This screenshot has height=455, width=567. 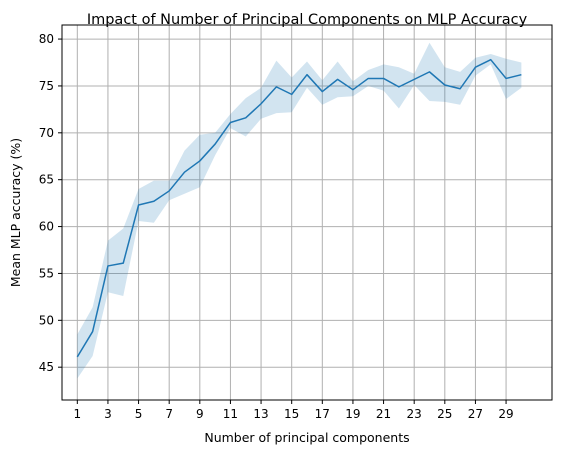 I want to click on x-axis-ticks: 1 3 5 7 9 11 13 15 17 19 21 23 25 27 29, so click(x=293, y=410).